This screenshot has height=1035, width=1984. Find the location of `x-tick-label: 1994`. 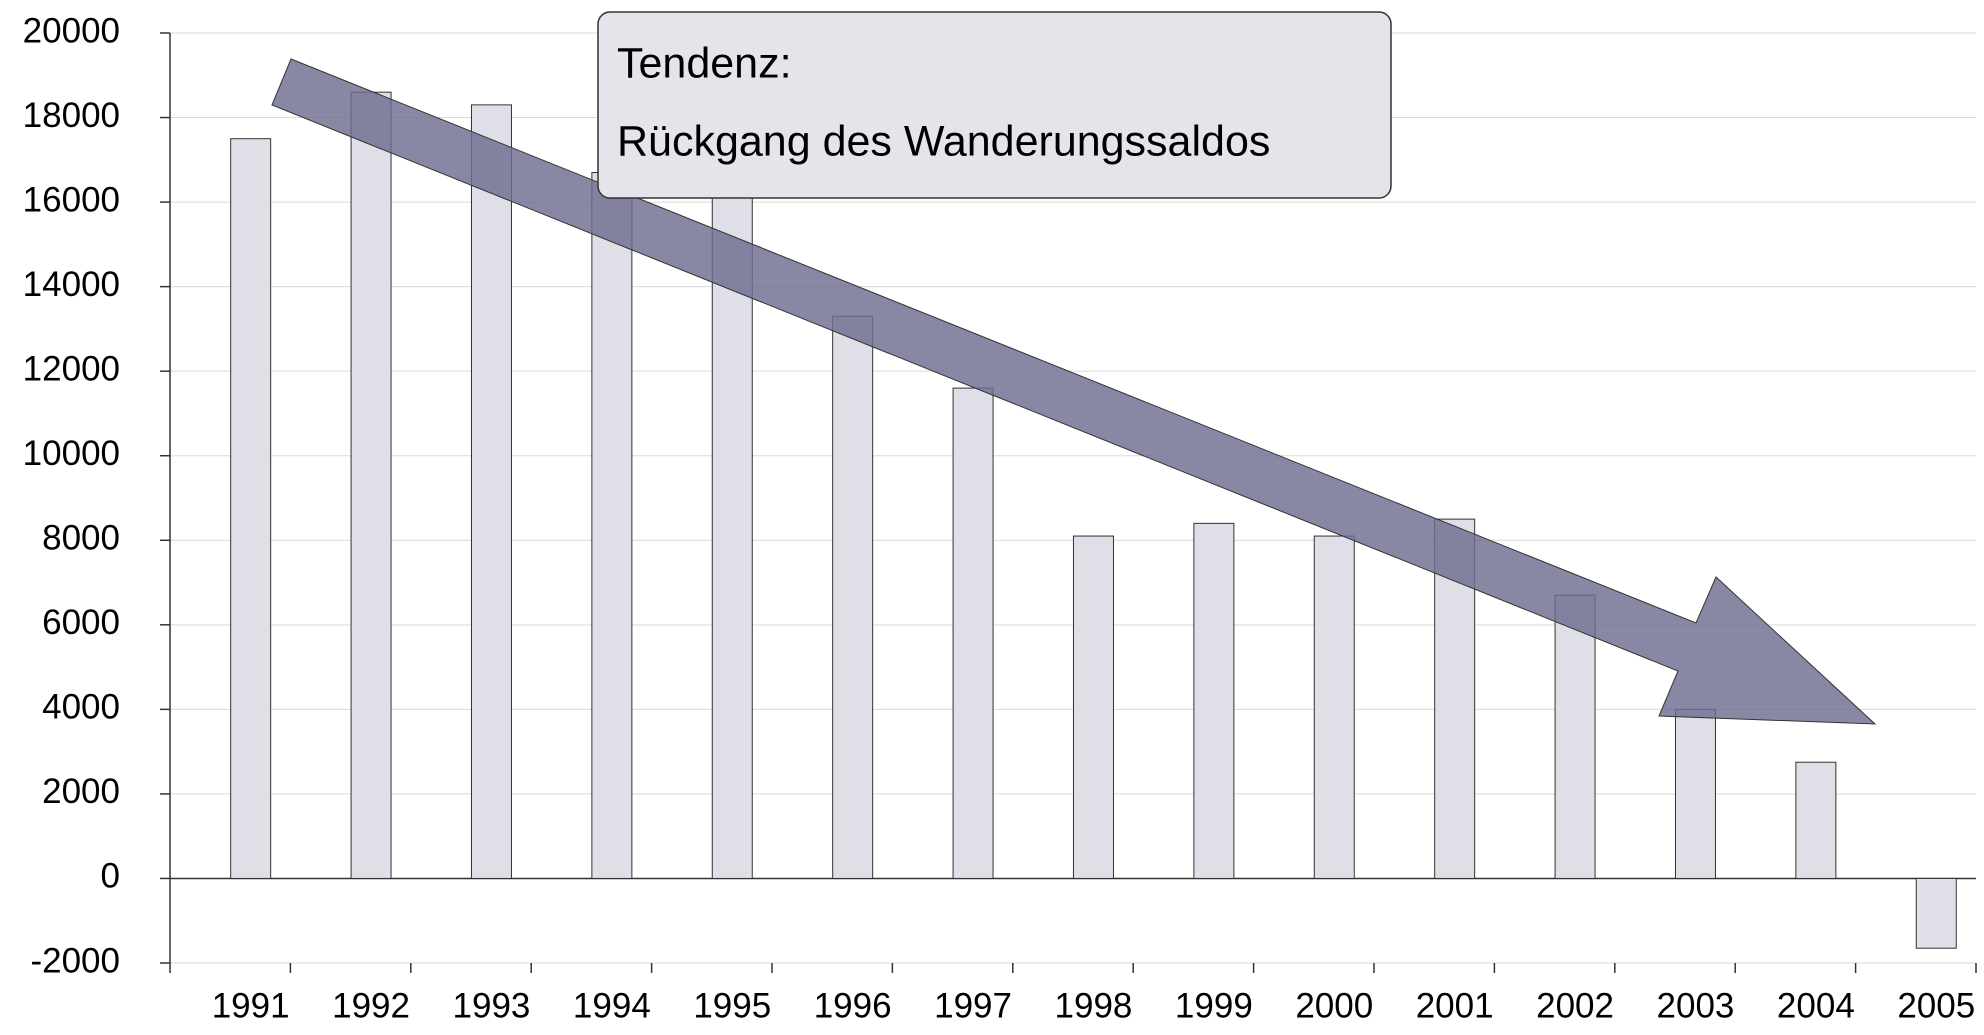

x-tick-label: 1994 is located at coordinates (612, 1005).